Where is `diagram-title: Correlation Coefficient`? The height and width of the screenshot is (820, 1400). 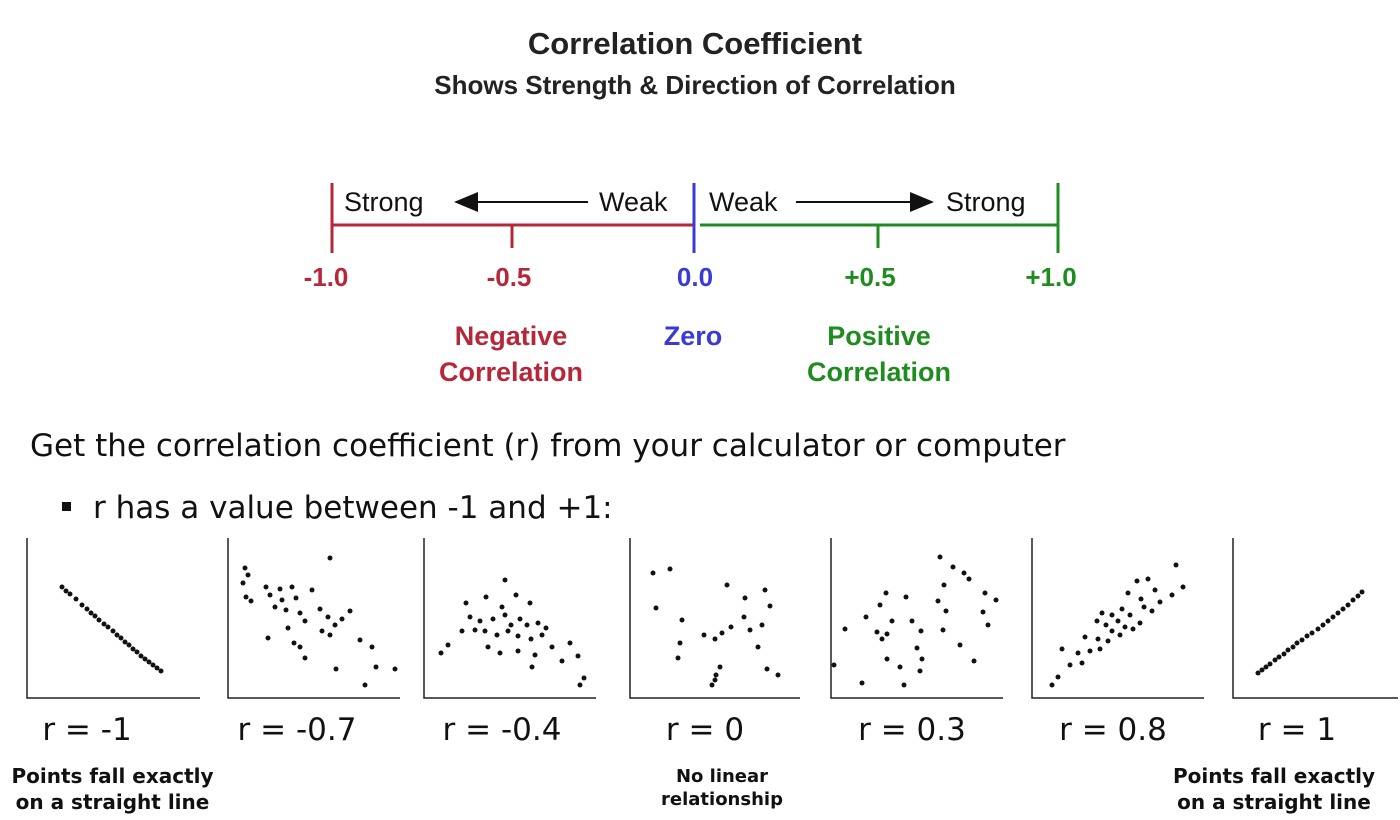
diagram-title: Correlation Coefficient is located at coordinates (695, 43).